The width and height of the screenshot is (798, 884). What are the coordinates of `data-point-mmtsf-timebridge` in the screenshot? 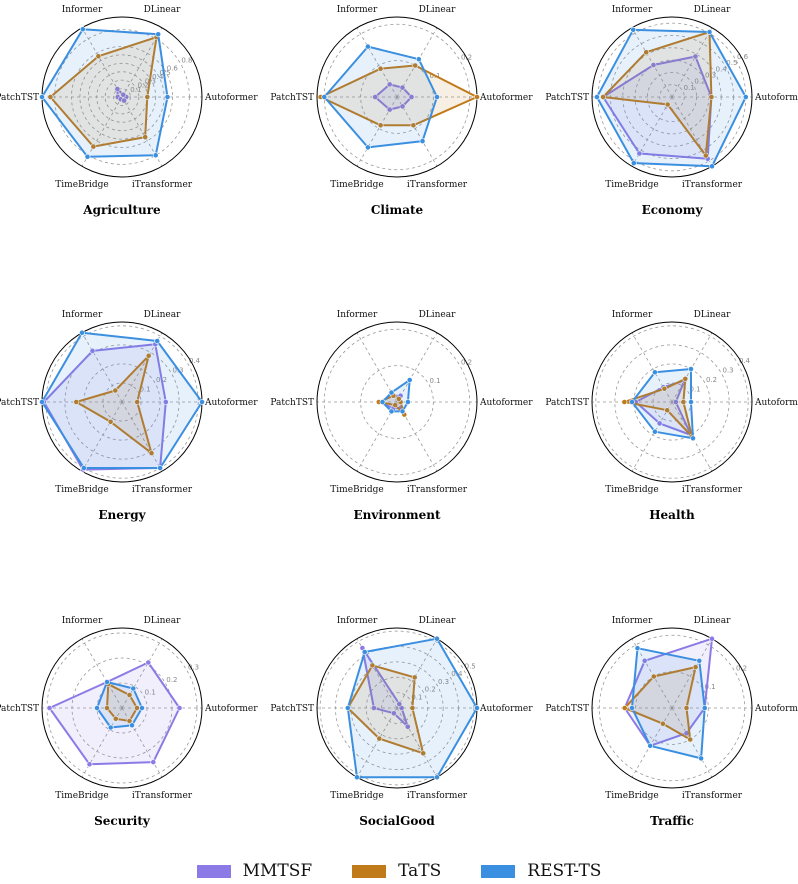 It's located at (659, 423).